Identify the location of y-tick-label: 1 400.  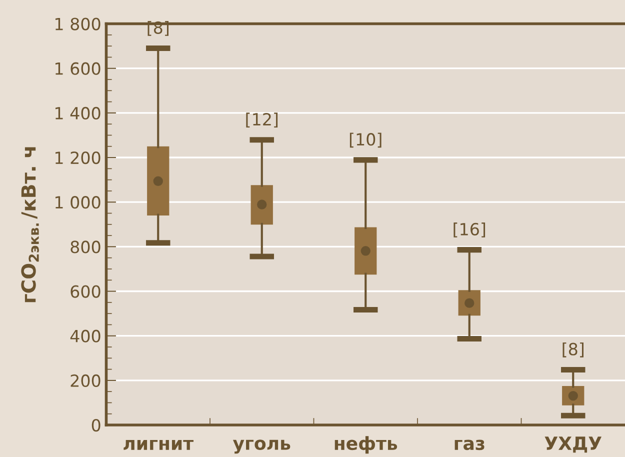
(78, 113).